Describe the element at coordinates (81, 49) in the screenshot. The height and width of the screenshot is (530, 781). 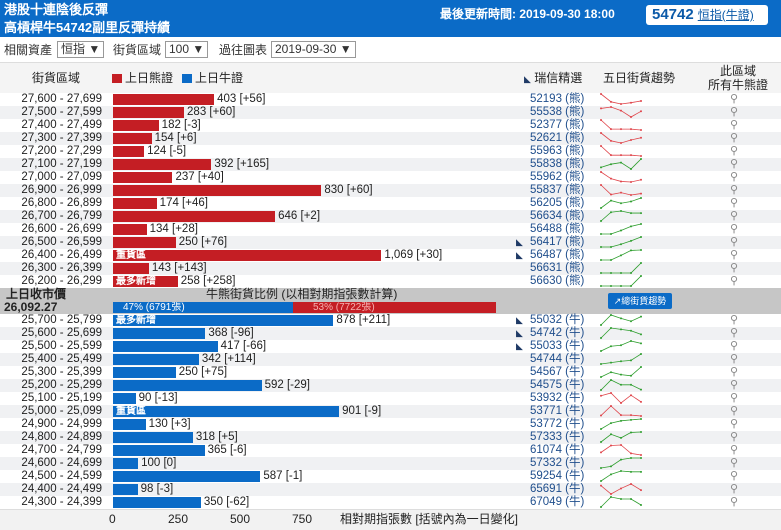
I see `asset-select: 恒指 ▼` at that location.